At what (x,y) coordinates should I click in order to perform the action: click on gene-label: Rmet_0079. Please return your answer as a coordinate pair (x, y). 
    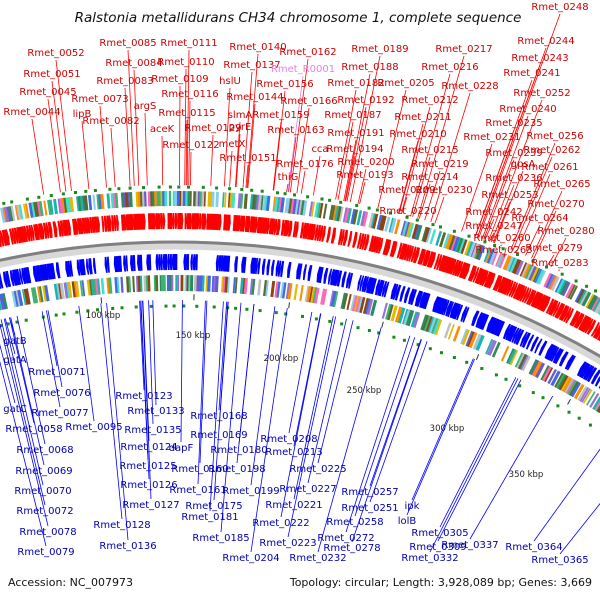
    Looking at the image, I should click on (45, 552).